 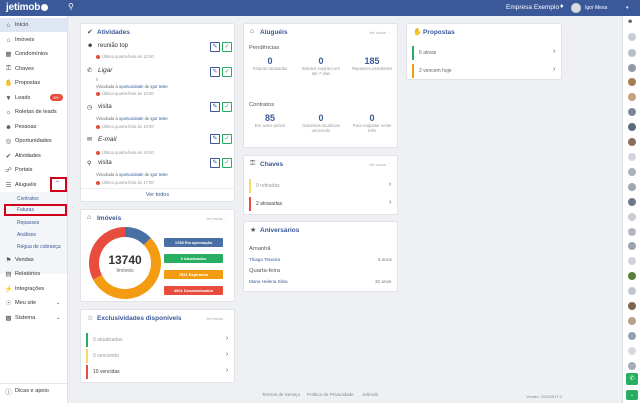 What do you see at coordinates (127, 268) in the screenshot?
I see `slice-expirando` at bounding box center [127, 268].